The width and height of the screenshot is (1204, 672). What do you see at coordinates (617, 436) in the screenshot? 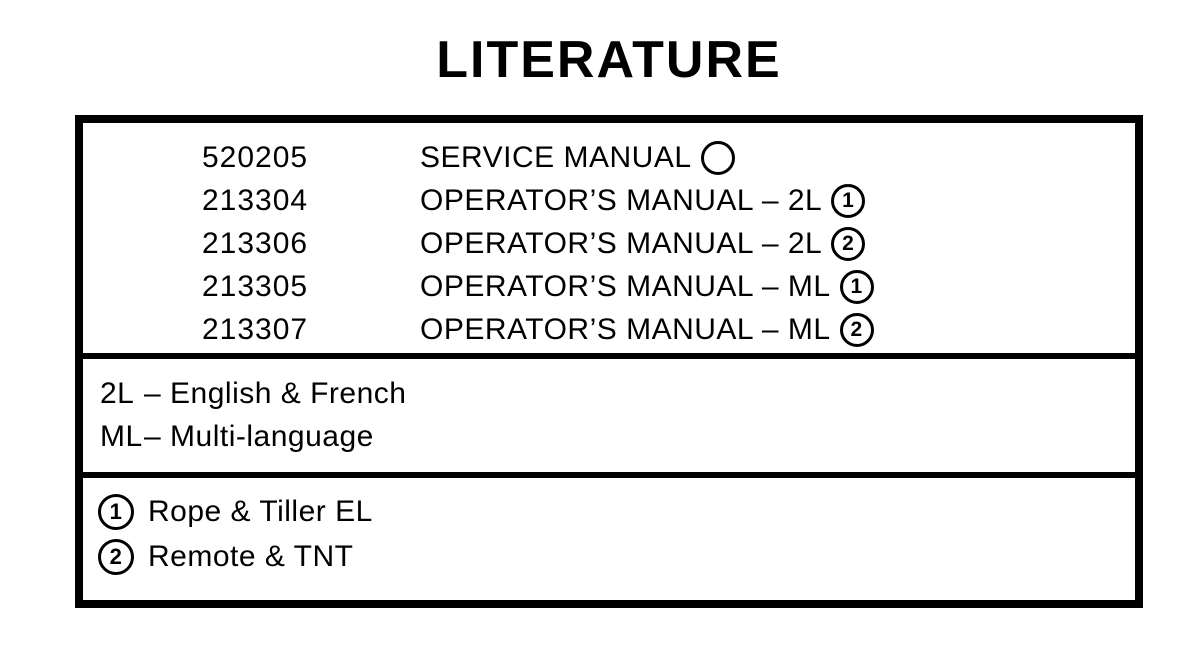
I see `legend-item: ML – Multi-language` at bounding box center [617, 436].